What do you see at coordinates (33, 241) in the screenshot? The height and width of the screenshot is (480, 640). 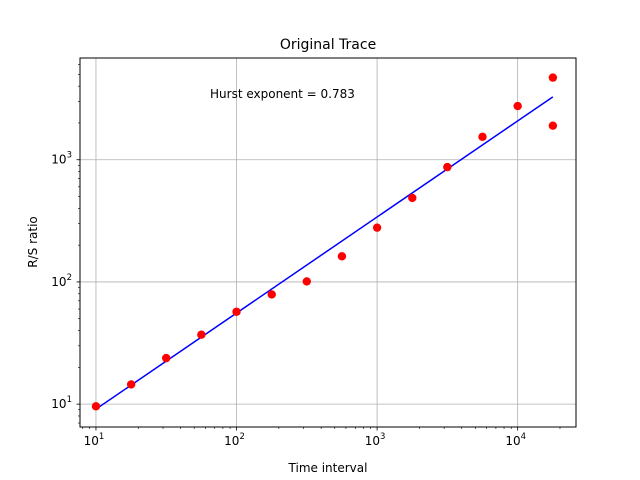 I see `y-axis-label: R/S ratio` at bounding box center [33, 241].